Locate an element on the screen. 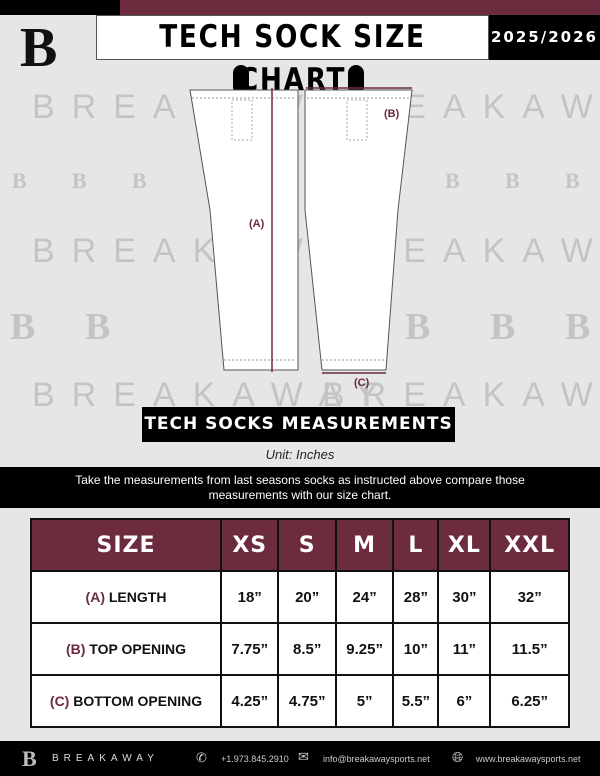 The height and width of the screenshot is (776, 600). row-label: (A) LENGTH is located at coordinates (126, 597).